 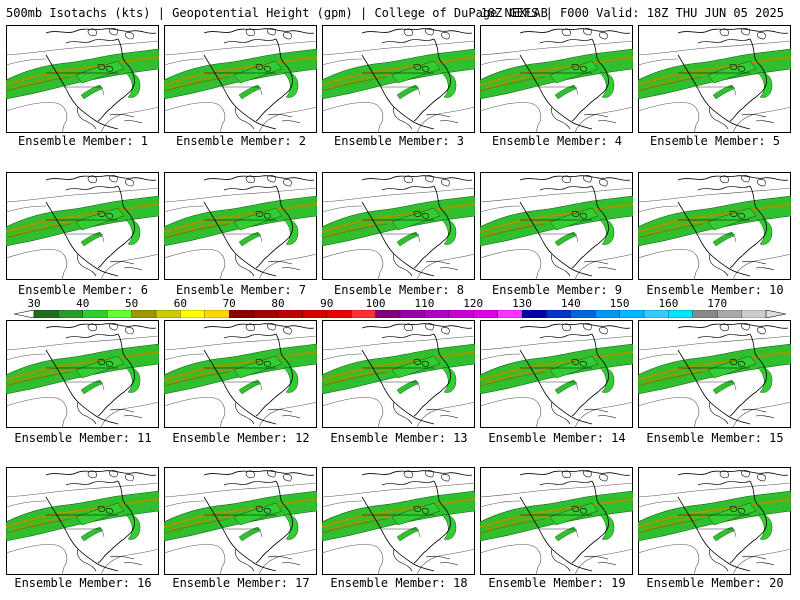 What do you see at coordinates (24, 314) in the screenshot?
I see `colorbar-min-arrow` at bounding box center [24, 314].